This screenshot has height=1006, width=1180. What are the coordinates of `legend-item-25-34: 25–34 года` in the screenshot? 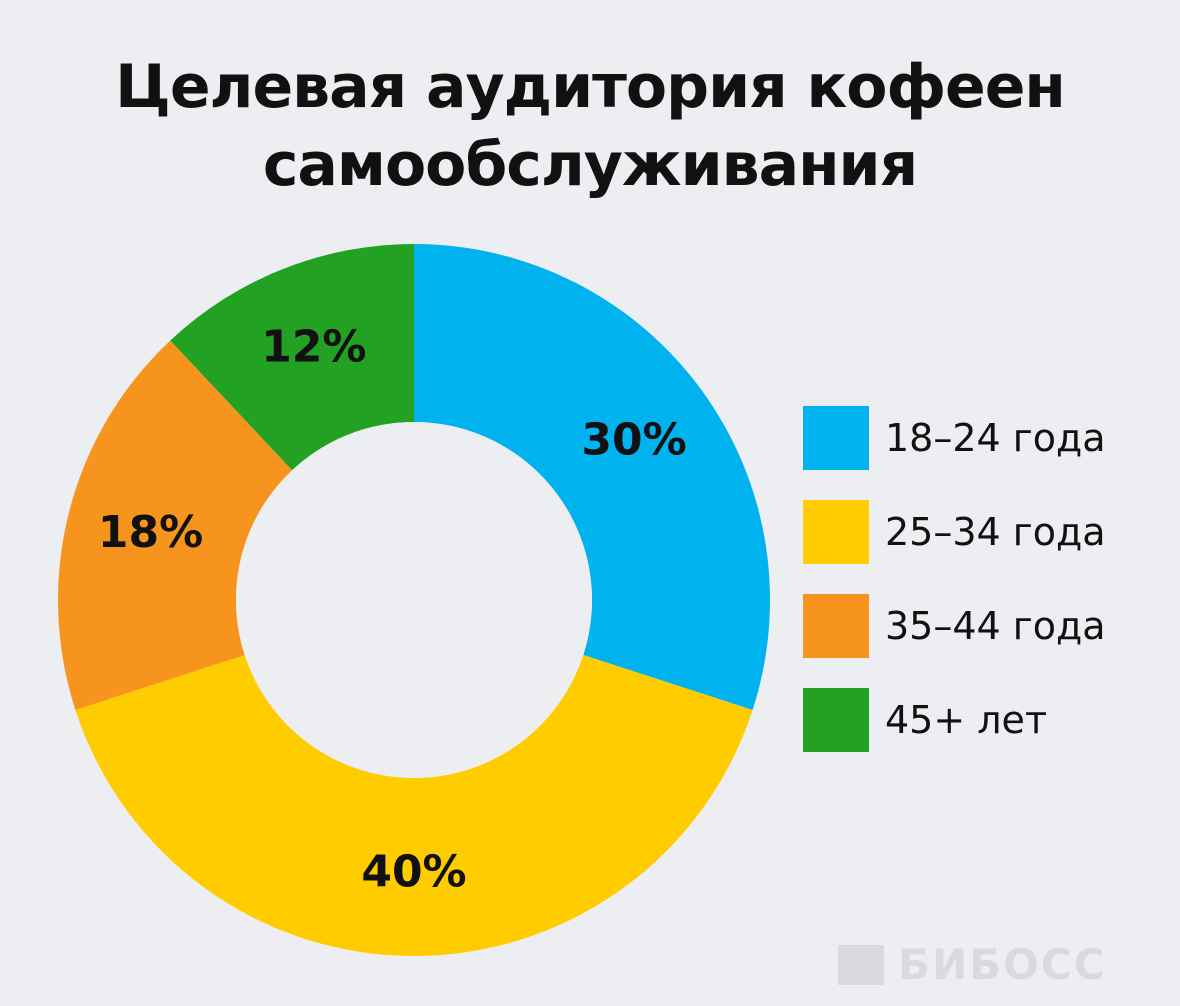 It's located at (954, 532).